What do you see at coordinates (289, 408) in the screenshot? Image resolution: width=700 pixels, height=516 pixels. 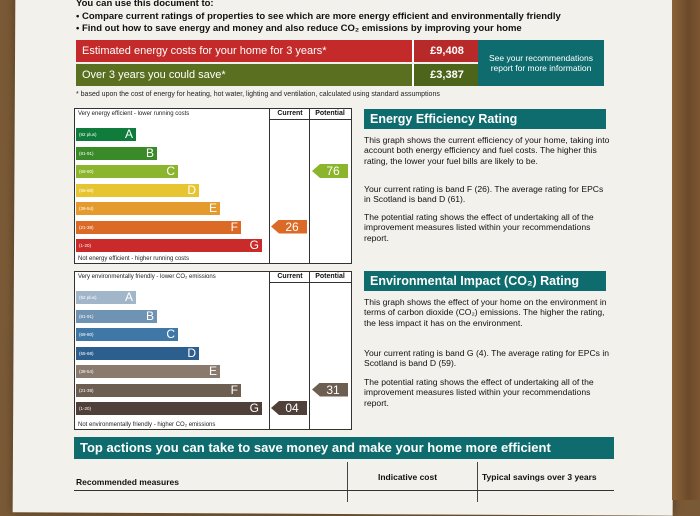 I see `current-rating-arrow: 04` at bounding box center [289, 408].